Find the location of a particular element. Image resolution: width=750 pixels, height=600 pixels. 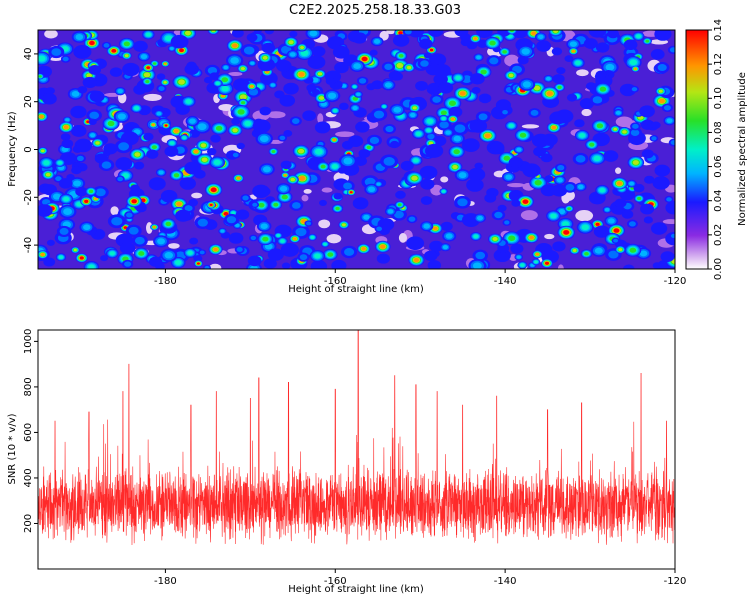

snr-x-label: Height of straight line (km) is located at coordinates (356, 589).